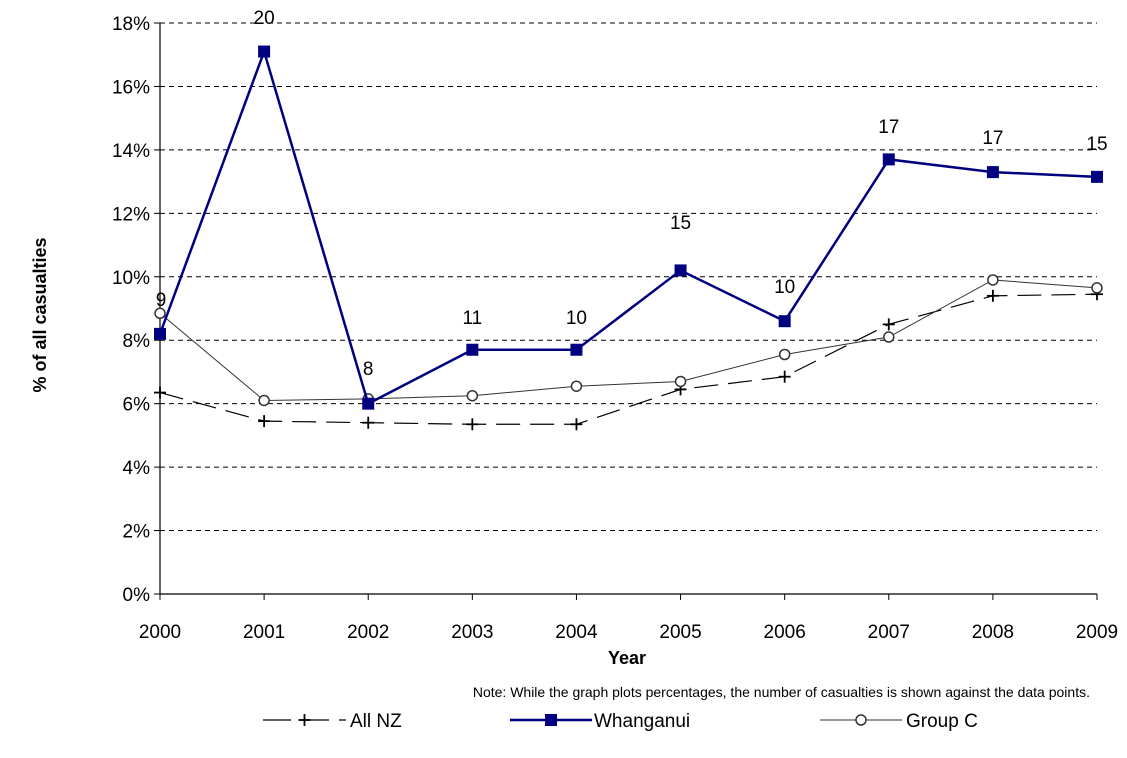 This screenshot has height=758, width=1127. I want to click on x-tick-label: 2008, so click(993, 632).